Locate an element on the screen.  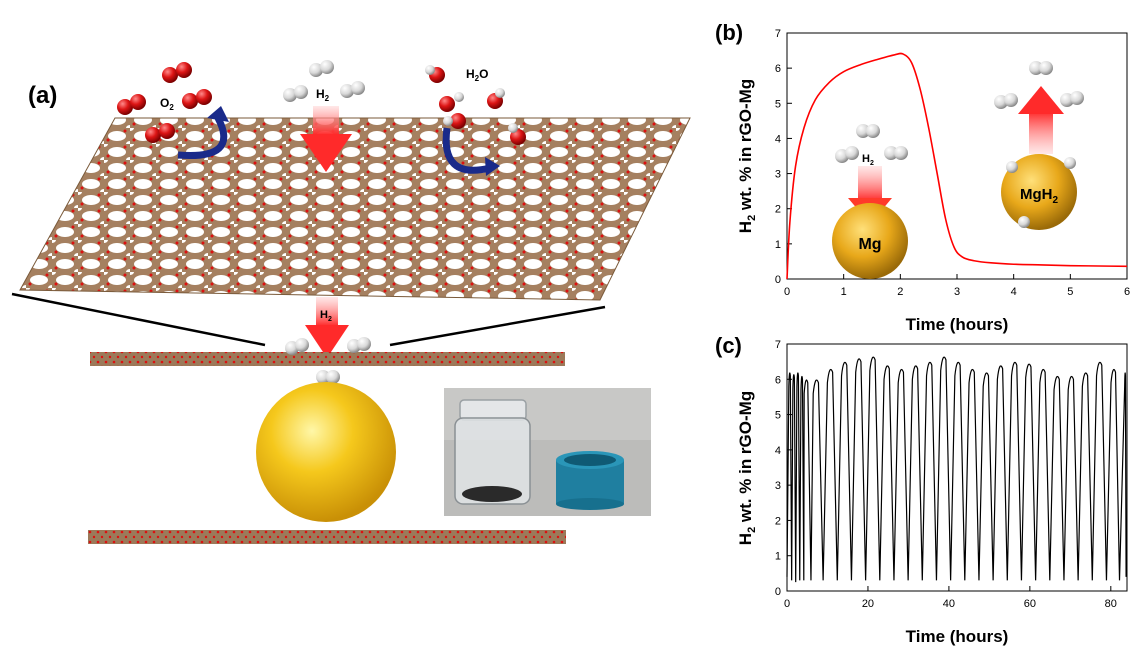
o2-label: O2 is located at coordinates (167, 104).